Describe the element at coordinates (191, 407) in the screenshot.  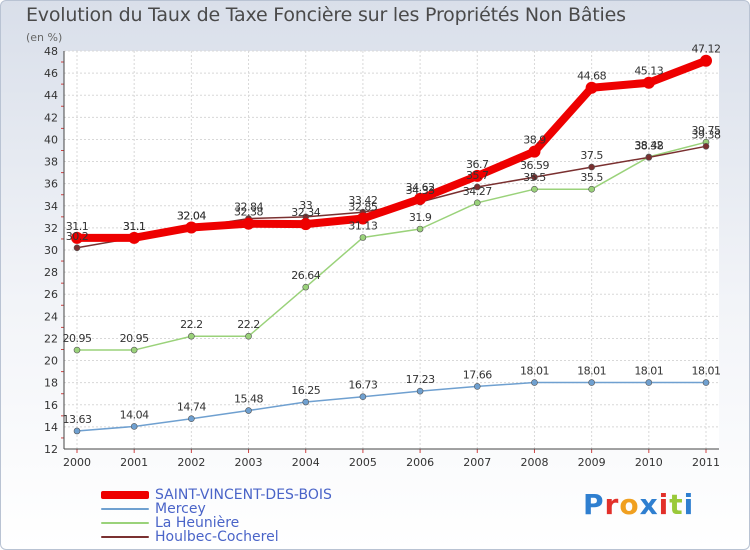
I see `data-label-mercey: 14.74` at that location.